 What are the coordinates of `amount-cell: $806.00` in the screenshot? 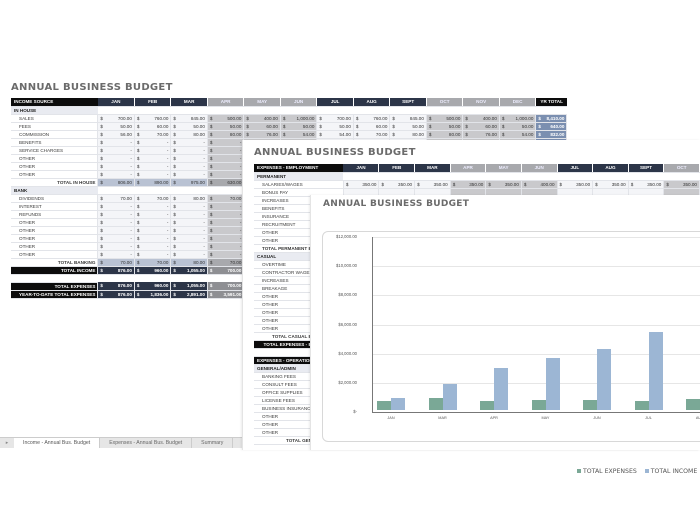 It's located at (116, 182).